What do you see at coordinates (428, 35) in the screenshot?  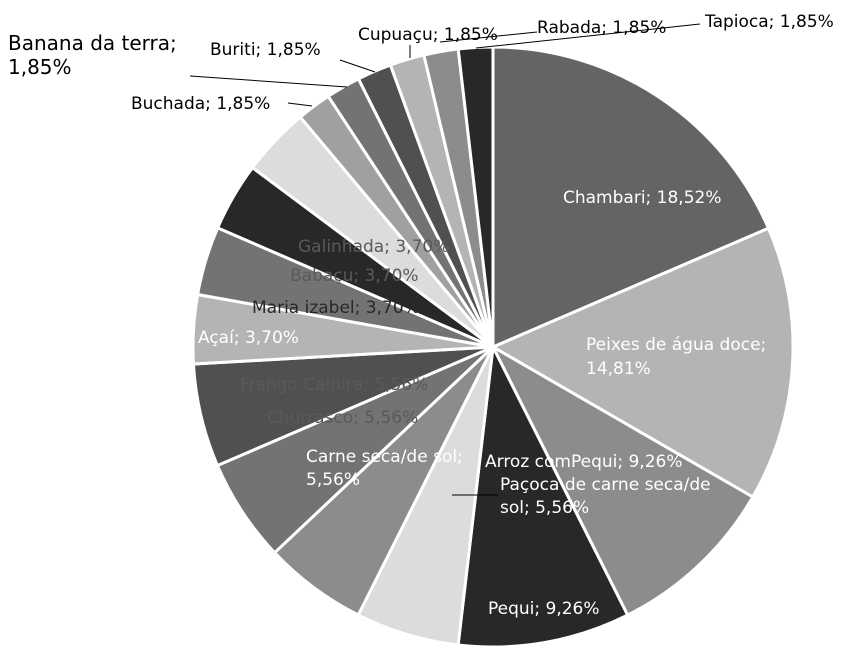 I see `label-cupuacu: Cupuaçu; 1,85%` at bounding box center [428, 35].